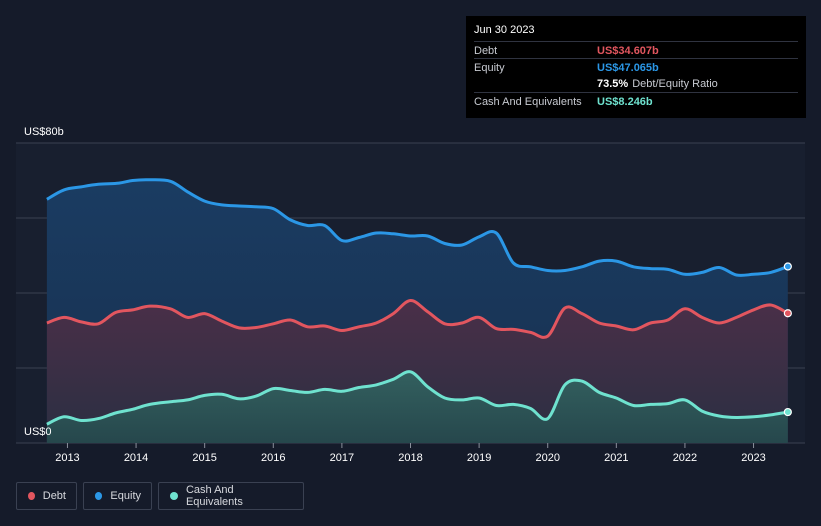 This screenshot has width=821, height=526. I want to click on tooltip-row-ratio: 73.5% Debt/Equity Ratio, so click(636, 83).